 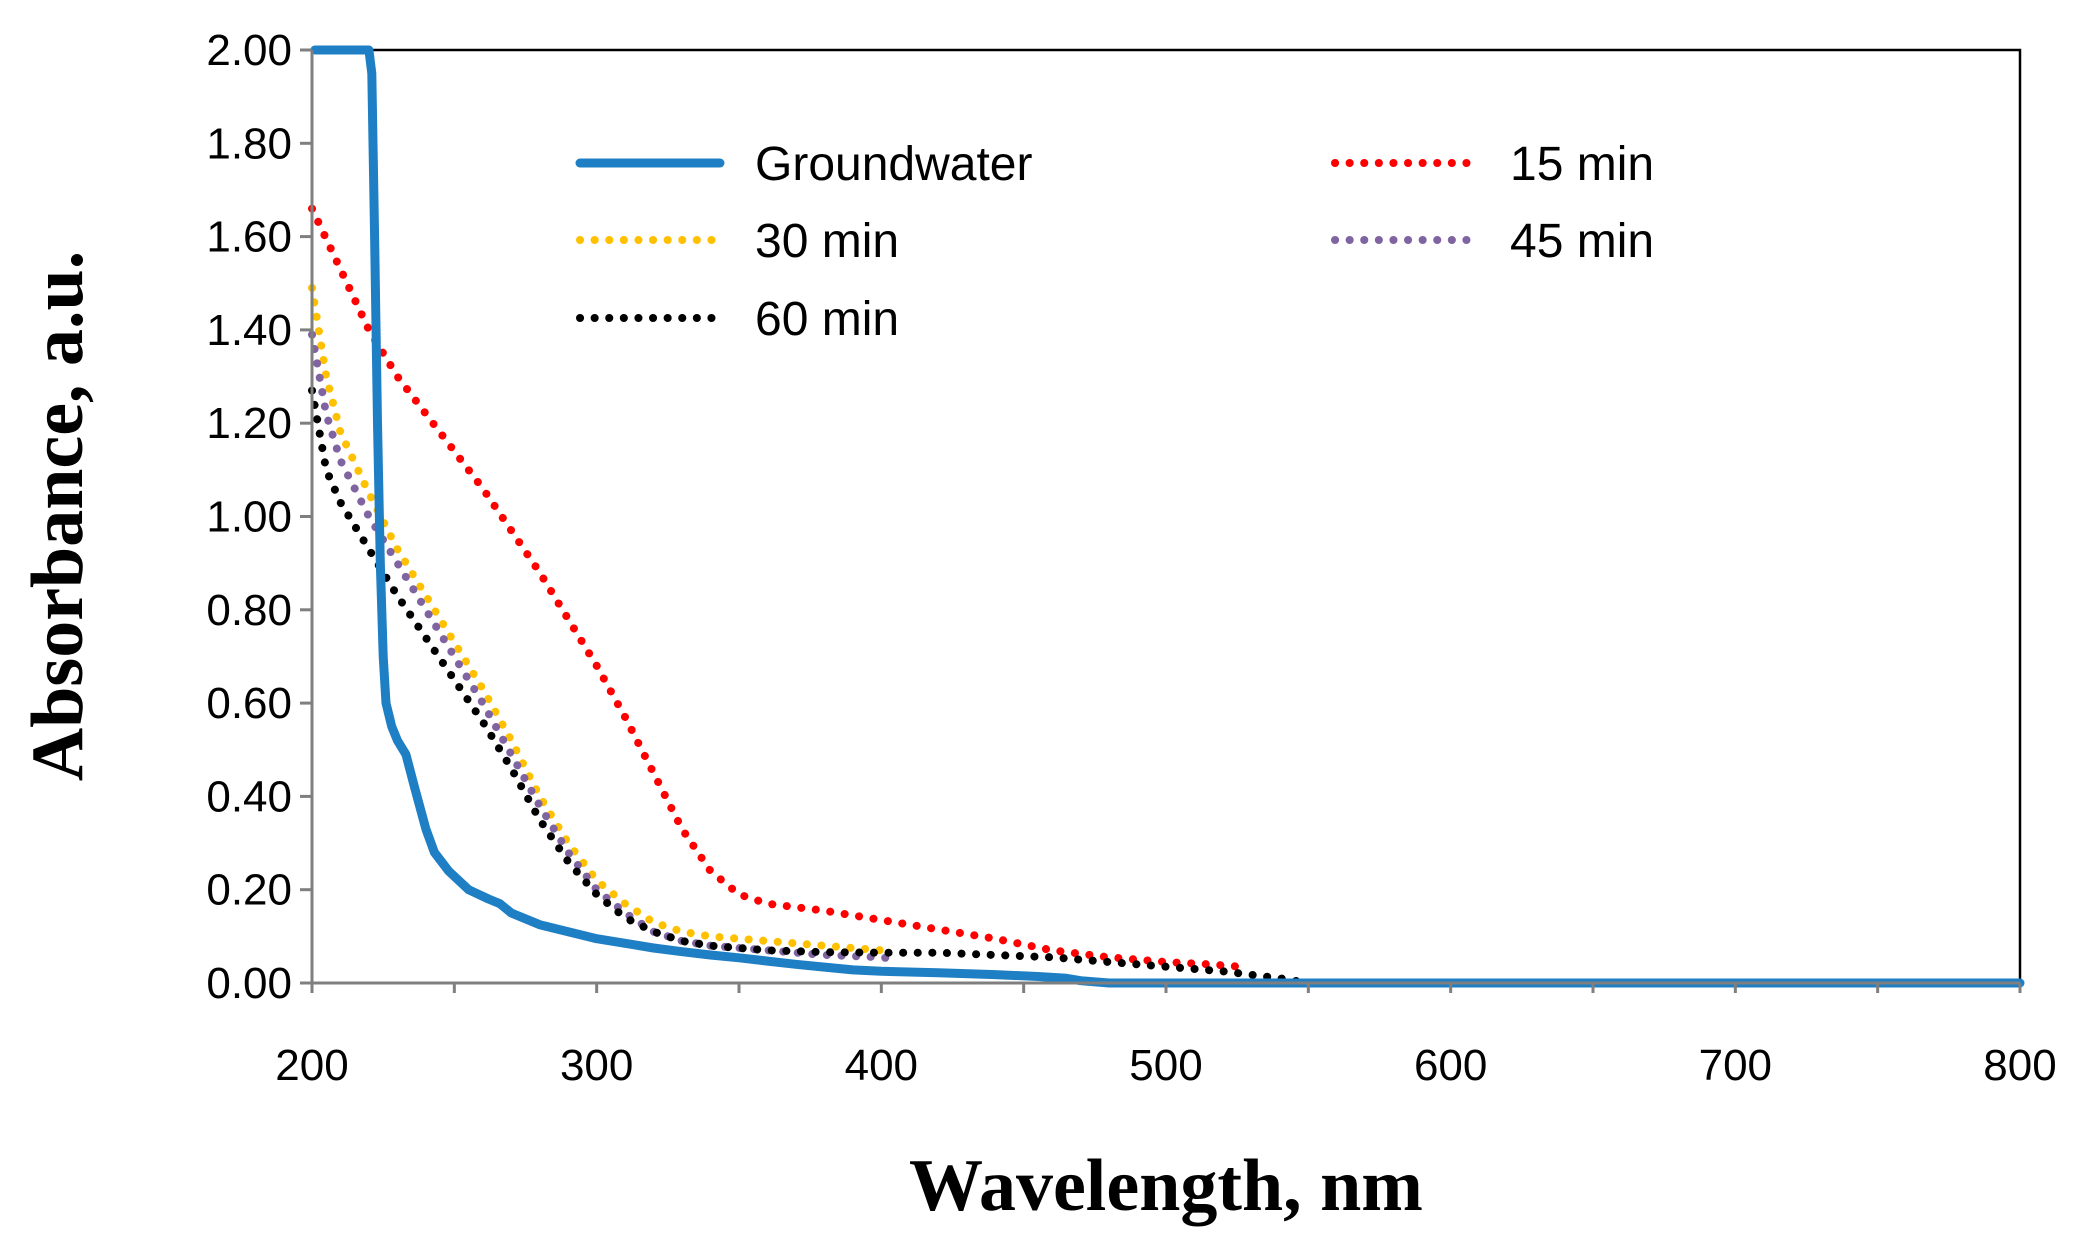 I want to click on legend-label: 60 min, so click(x=827, y=319).